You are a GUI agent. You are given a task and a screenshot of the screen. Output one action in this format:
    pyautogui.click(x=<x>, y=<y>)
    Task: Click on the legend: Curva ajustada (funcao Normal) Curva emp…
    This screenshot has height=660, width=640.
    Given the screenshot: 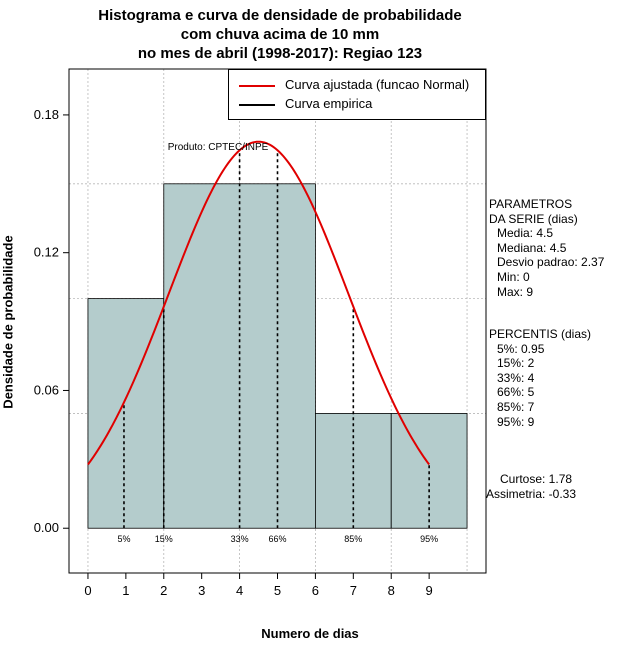 What is the action you would take?
    pyautogui.click(x=357, y=94)
    